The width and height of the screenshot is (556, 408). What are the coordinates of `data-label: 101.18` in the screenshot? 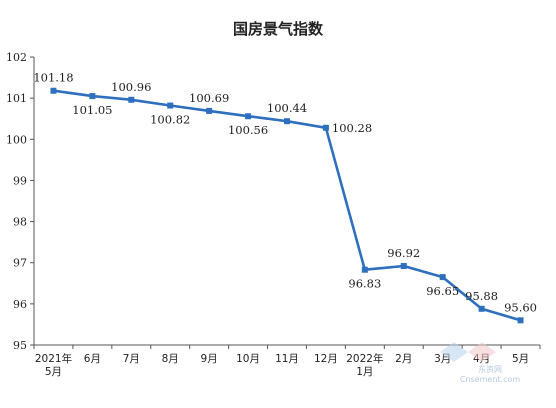 It's located at (53, 78).